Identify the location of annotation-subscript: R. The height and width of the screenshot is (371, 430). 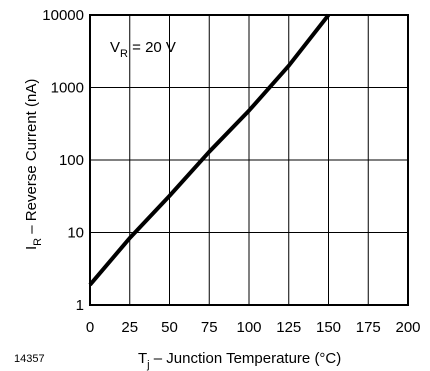
(124, 54).